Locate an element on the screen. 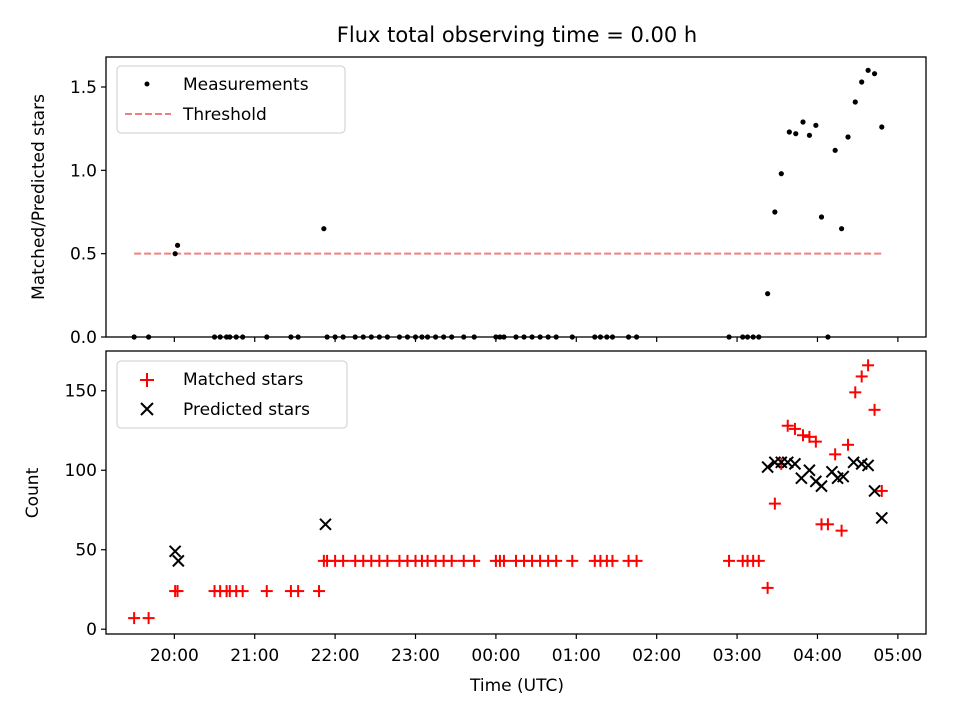 This screenshot has width=960, height=724. x-tick-label: 22:00 is located at coordinates (335, 656).